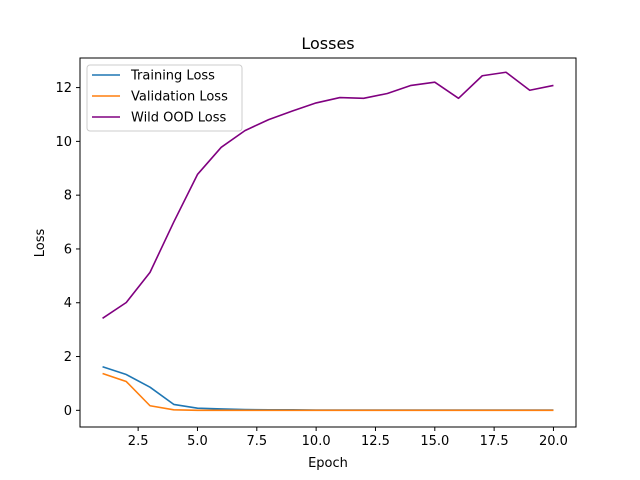  What do you see at coordinates (434, 441) in the screenshot?
I see `x-tick-label: 15.0` at bounding box center [434, 441].